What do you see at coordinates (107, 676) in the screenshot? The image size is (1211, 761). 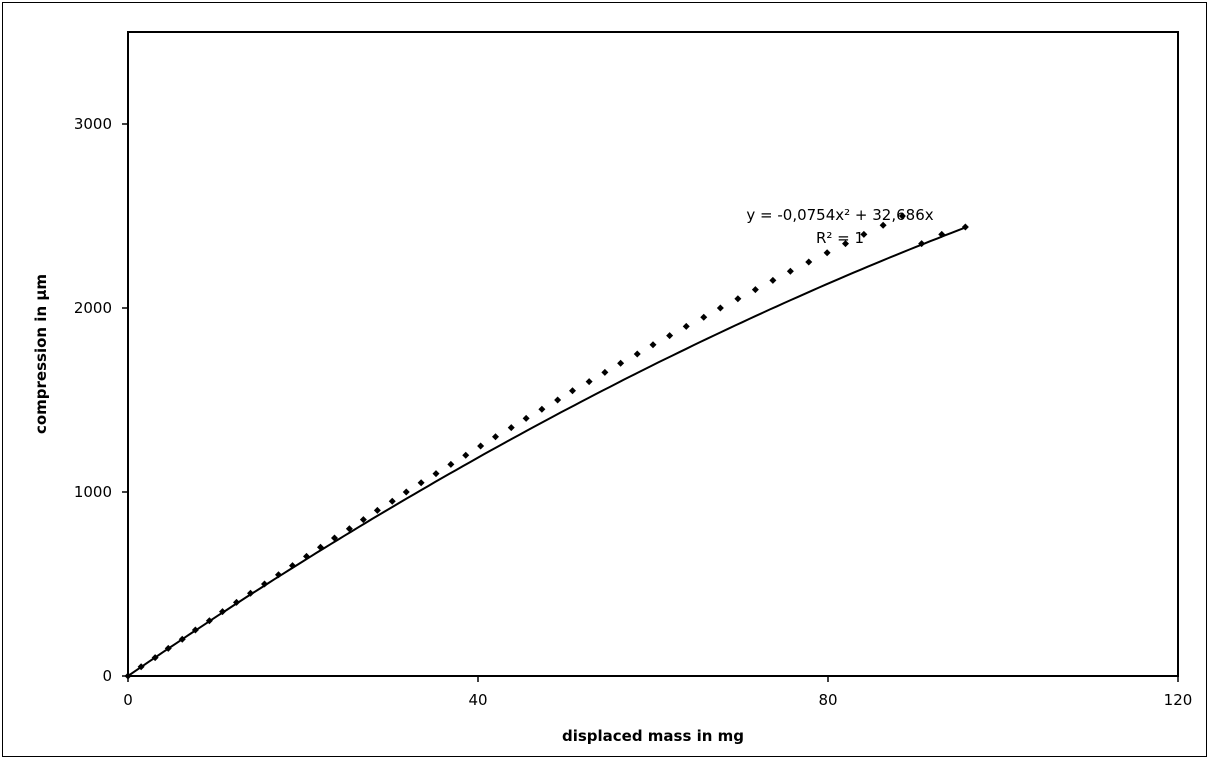 I see `y-tick-label: 0` at bounding box center [107, 676].